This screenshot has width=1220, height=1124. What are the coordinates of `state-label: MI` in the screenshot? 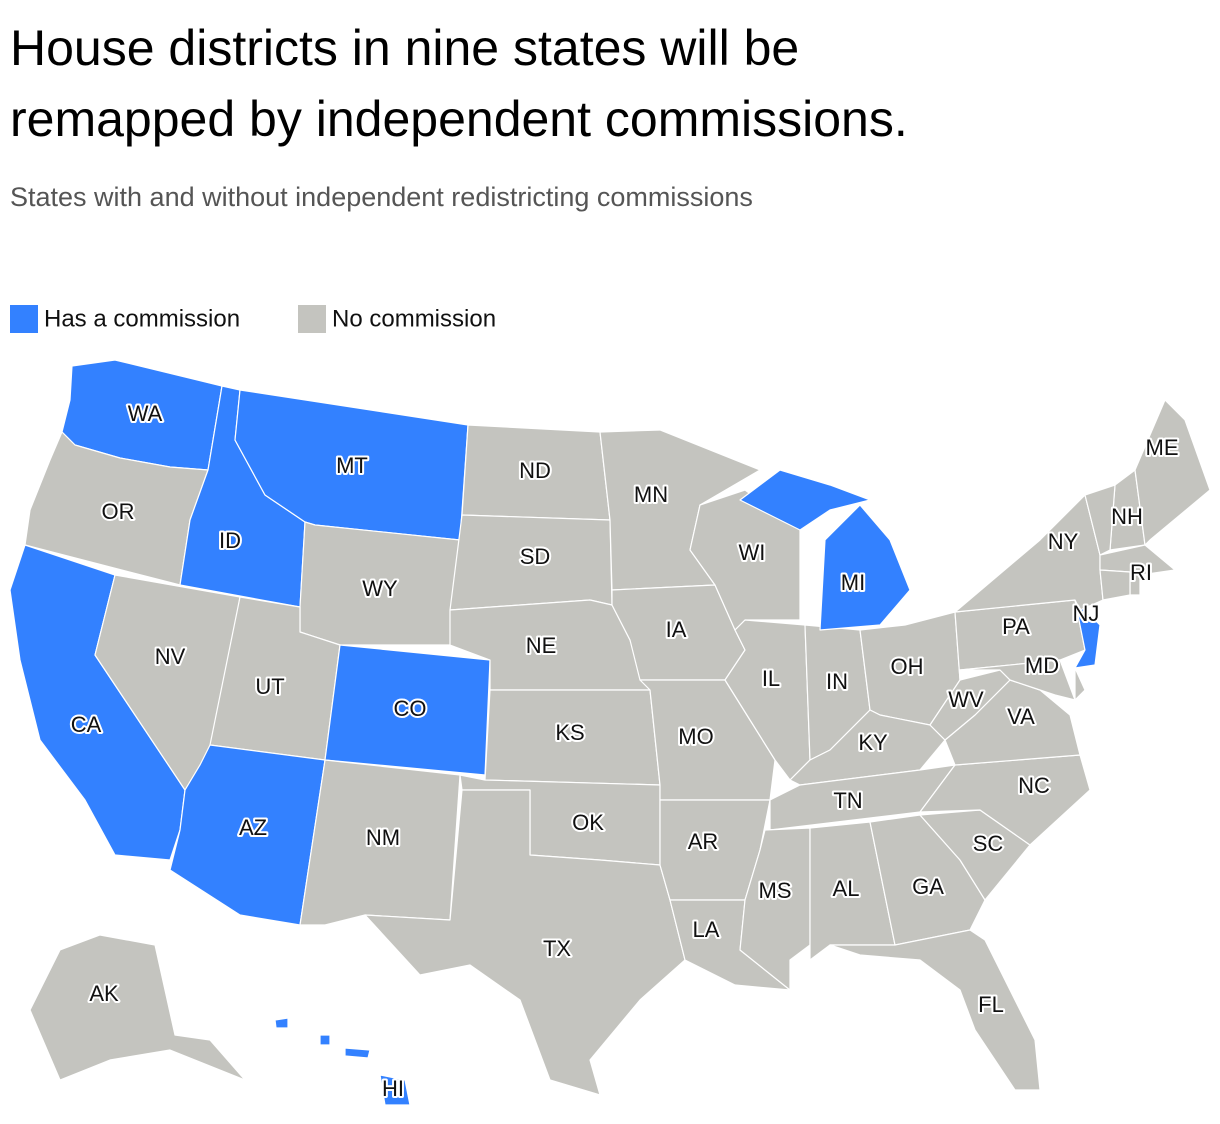 It's located at (853, 582).